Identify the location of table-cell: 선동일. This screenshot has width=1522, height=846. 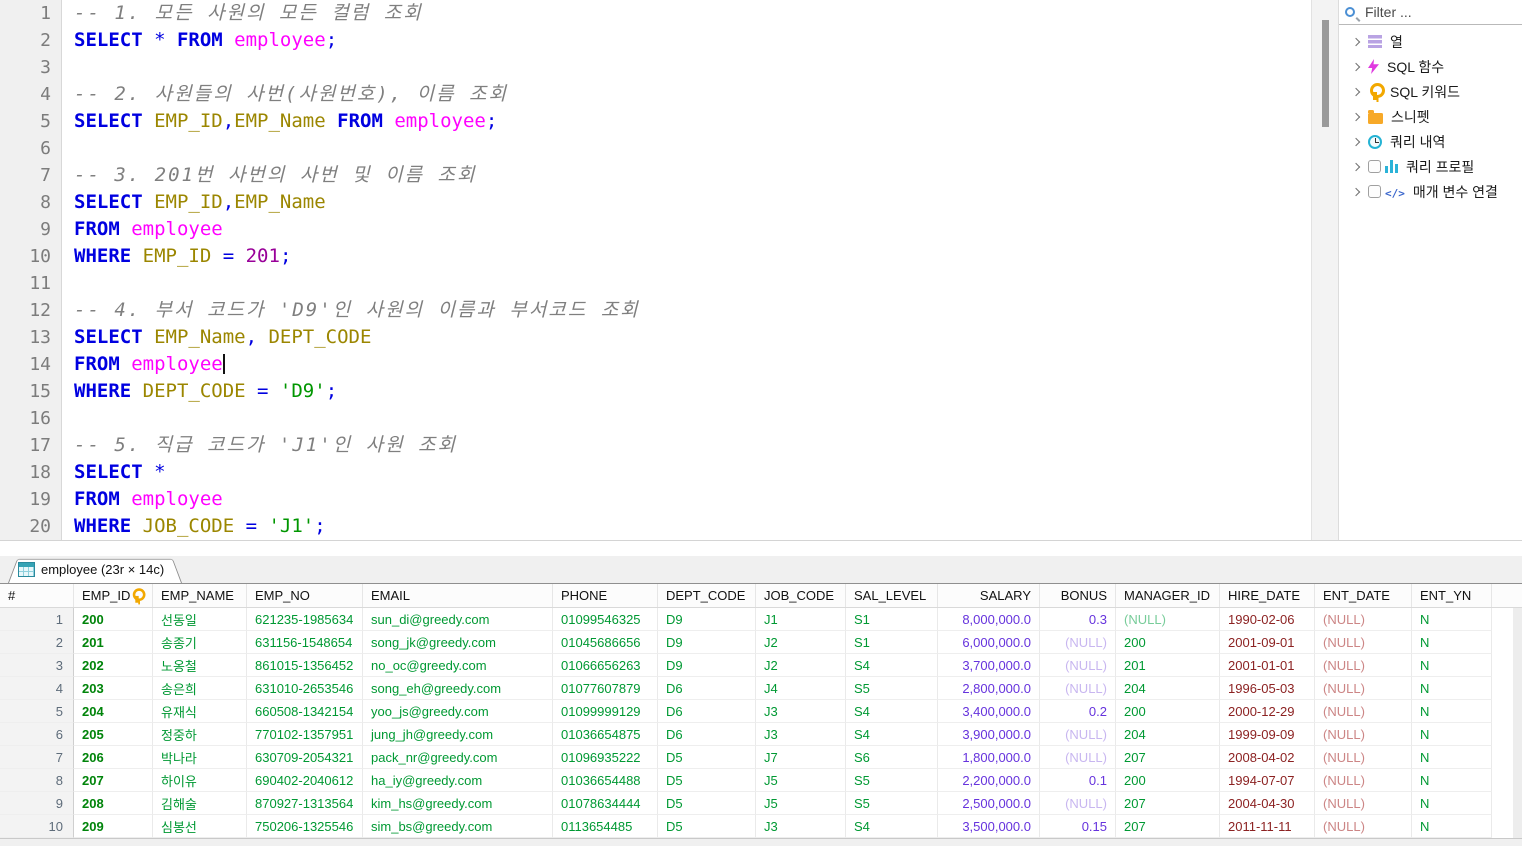
(200, 619).